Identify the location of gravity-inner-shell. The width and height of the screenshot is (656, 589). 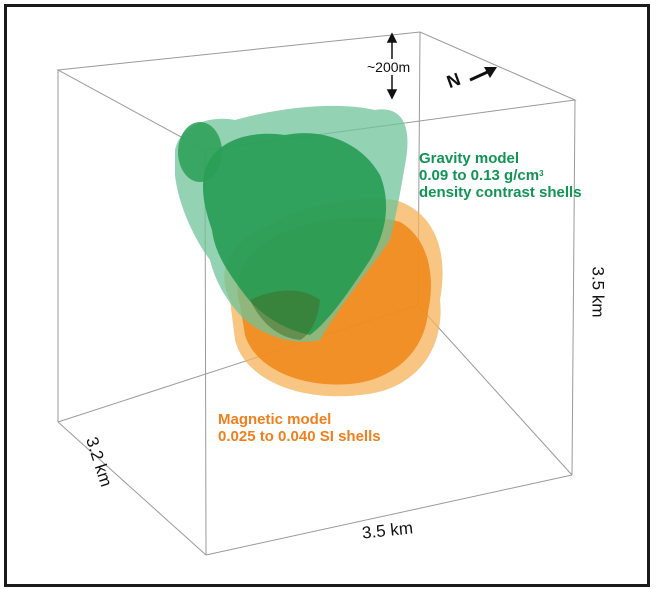
(294, 234).